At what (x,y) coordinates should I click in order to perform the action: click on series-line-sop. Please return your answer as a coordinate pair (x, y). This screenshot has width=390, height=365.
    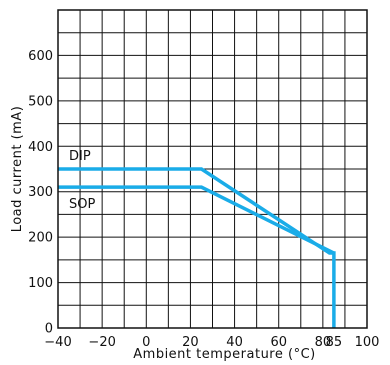
    Looking at the image, I should click on (196, 220).